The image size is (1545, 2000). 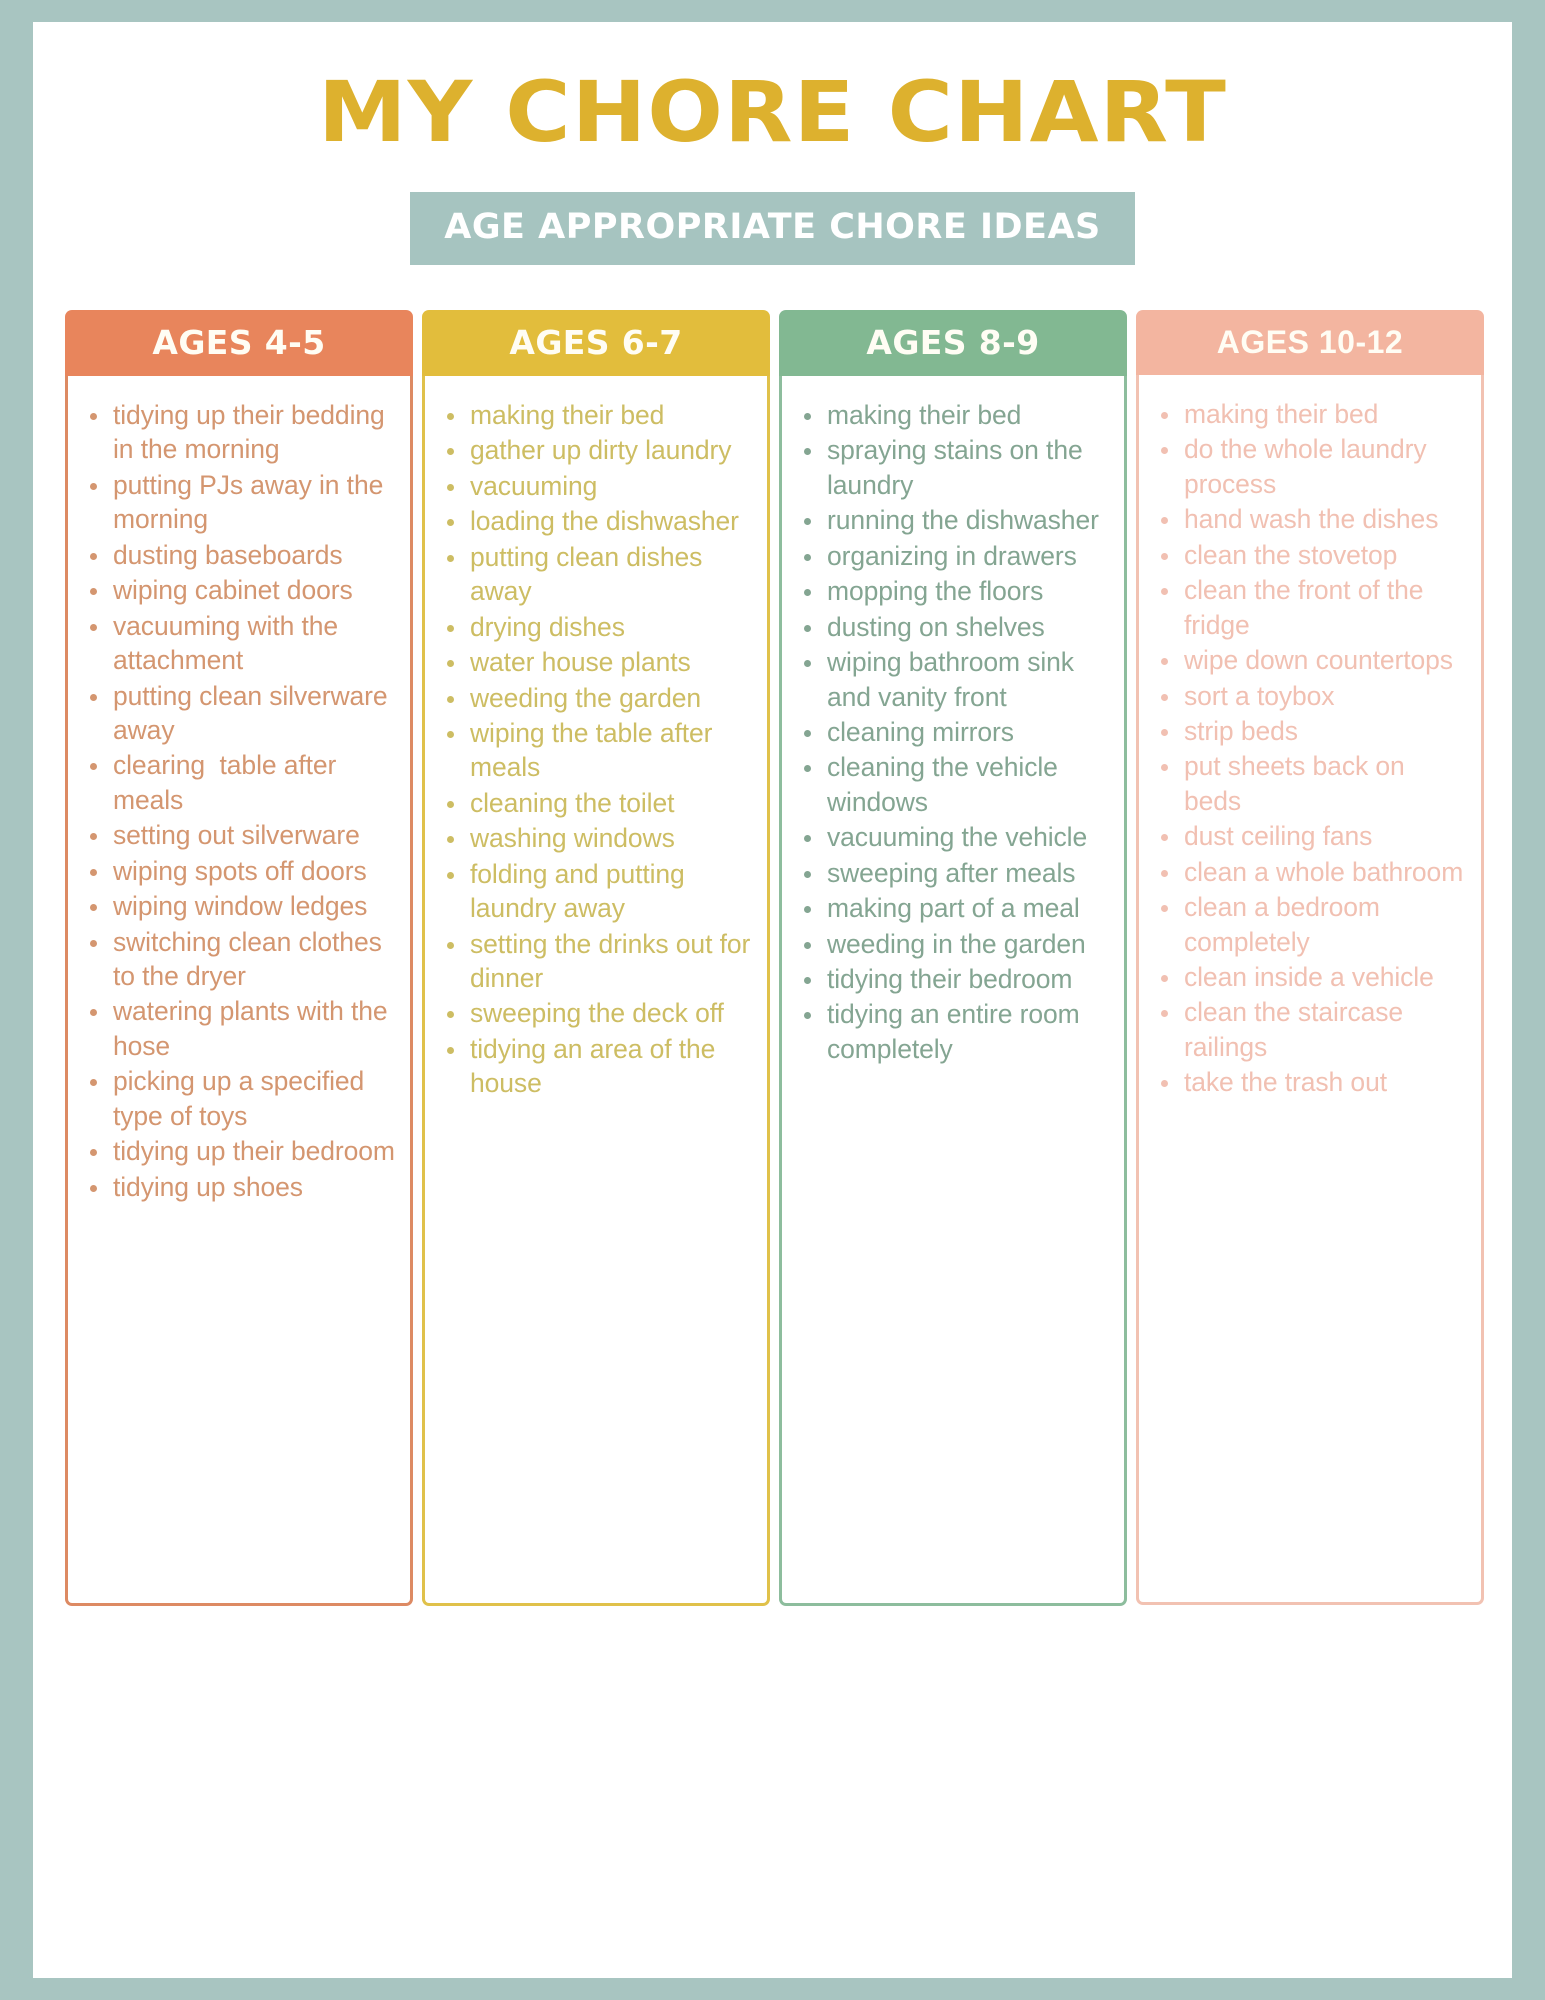 What do you see at coordinates (596, 662) in the screenshot?
I see `list-item: water house plants` at bounding box center [596, 662].